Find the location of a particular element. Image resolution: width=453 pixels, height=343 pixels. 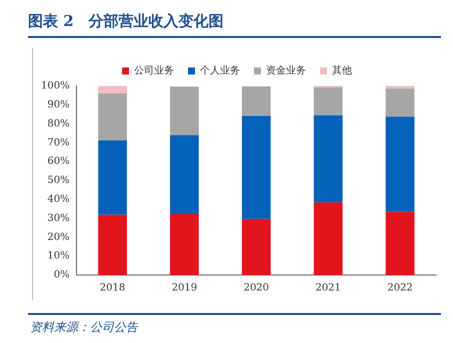

legend-label: 公司业务 is located at coordinates (154, 70).